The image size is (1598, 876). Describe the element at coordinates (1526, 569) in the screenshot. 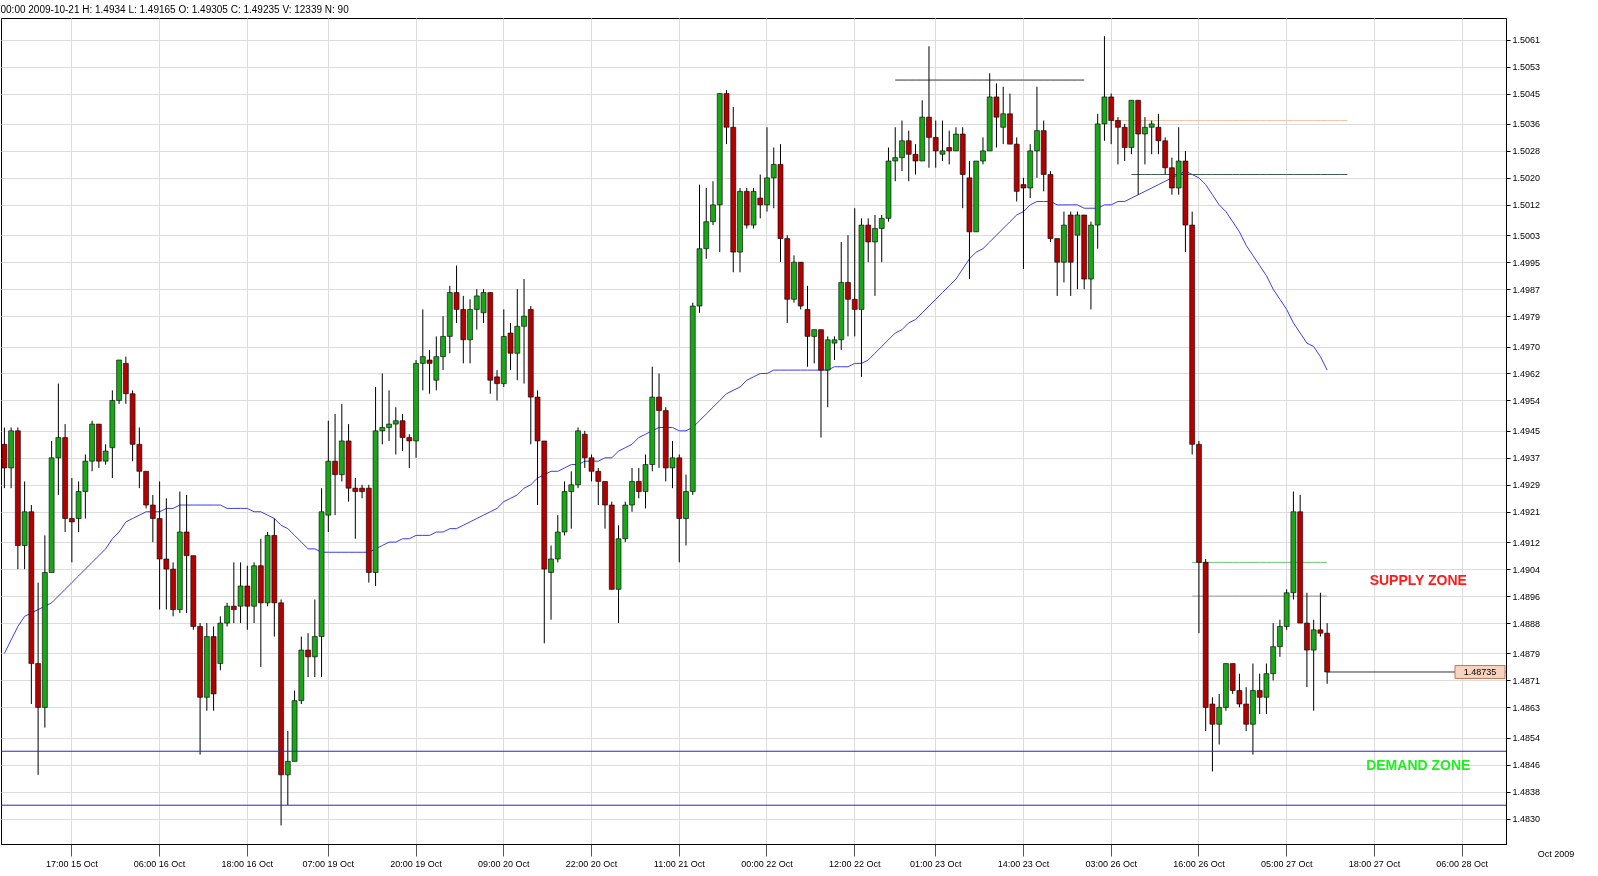

I see `y-tick-label: 1.4904` at that location.